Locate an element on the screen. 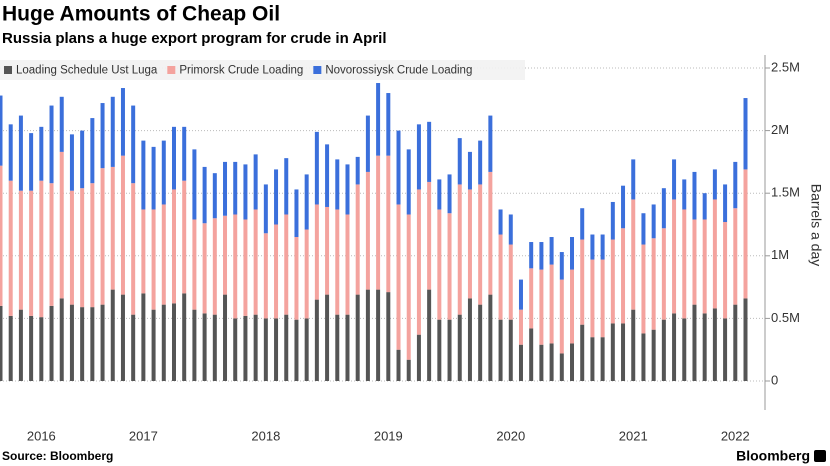 This screenshot has height=466, width=830. legend-label: Novorossiysk Crude Loading is located at coordinates (398, 71).